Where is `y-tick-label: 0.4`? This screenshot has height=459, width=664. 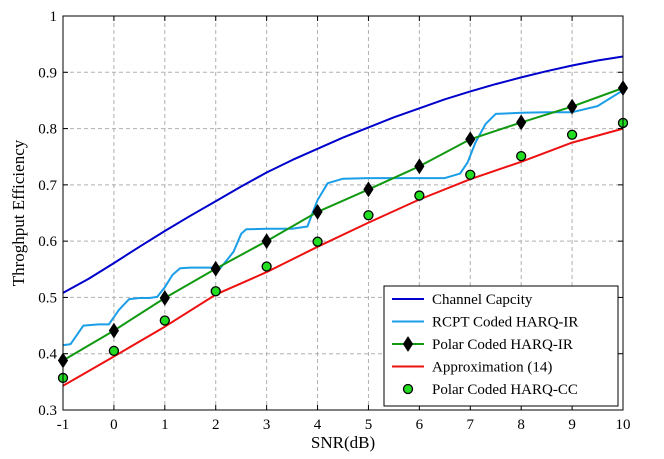 y-tick-label: 0.4 is located at coordinates (47, 355).